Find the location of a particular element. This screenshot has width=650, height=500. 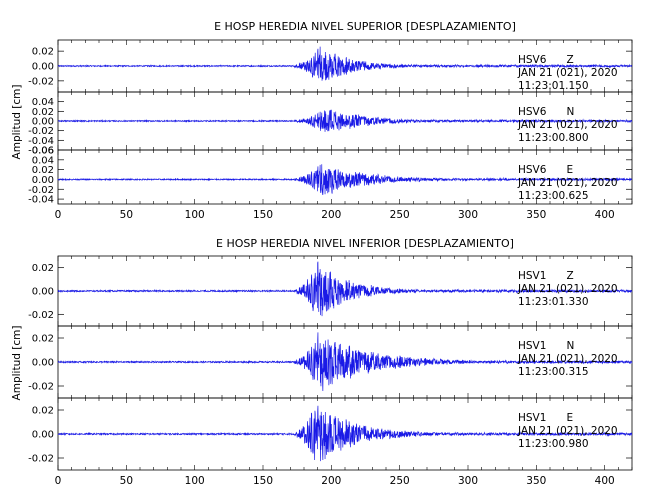

station-time: 11:23:00.800 is located at coordinates (553, 138).